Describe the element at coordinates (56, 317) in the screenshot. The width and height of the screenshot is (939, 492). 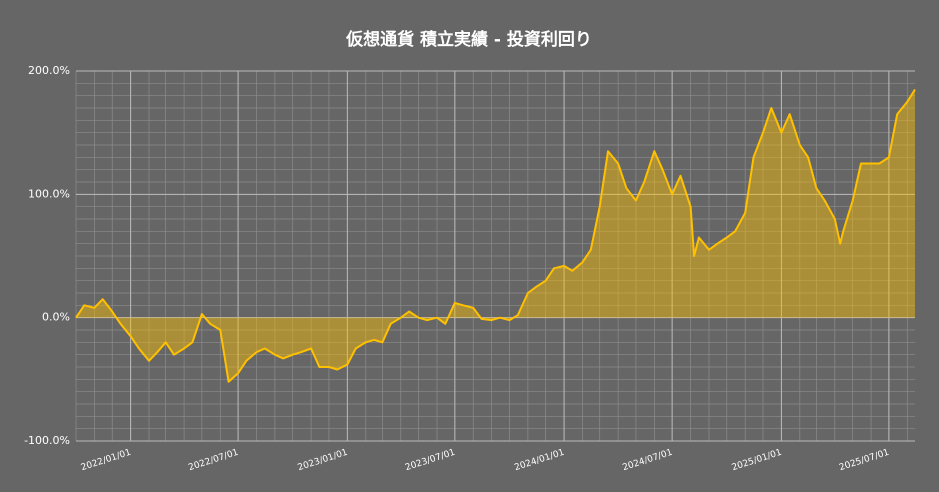
I see `y-tick-label: 0.0%` at that location.